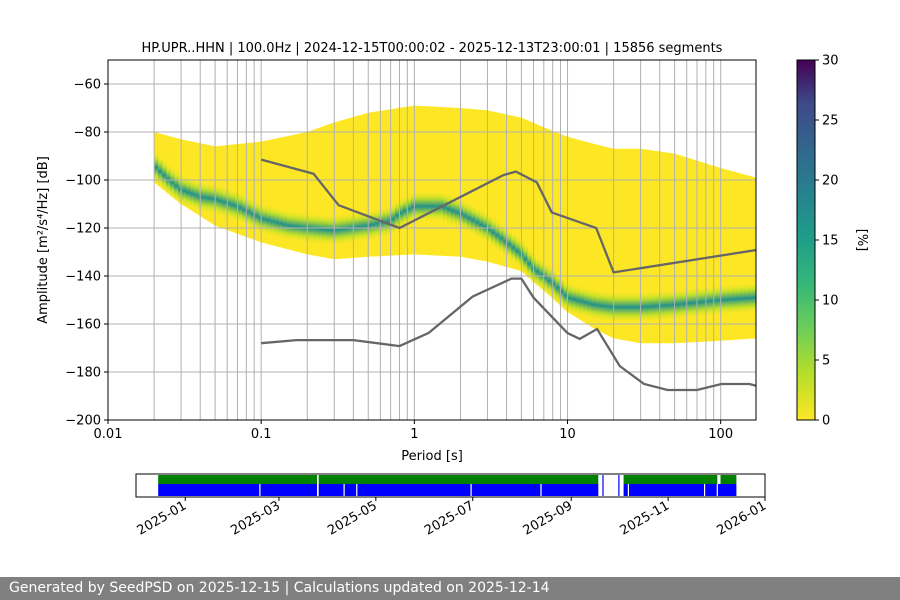 The height and width of the screenshot is (600, 900). I want to click on x-tick-label: 100, so click(720, 434).